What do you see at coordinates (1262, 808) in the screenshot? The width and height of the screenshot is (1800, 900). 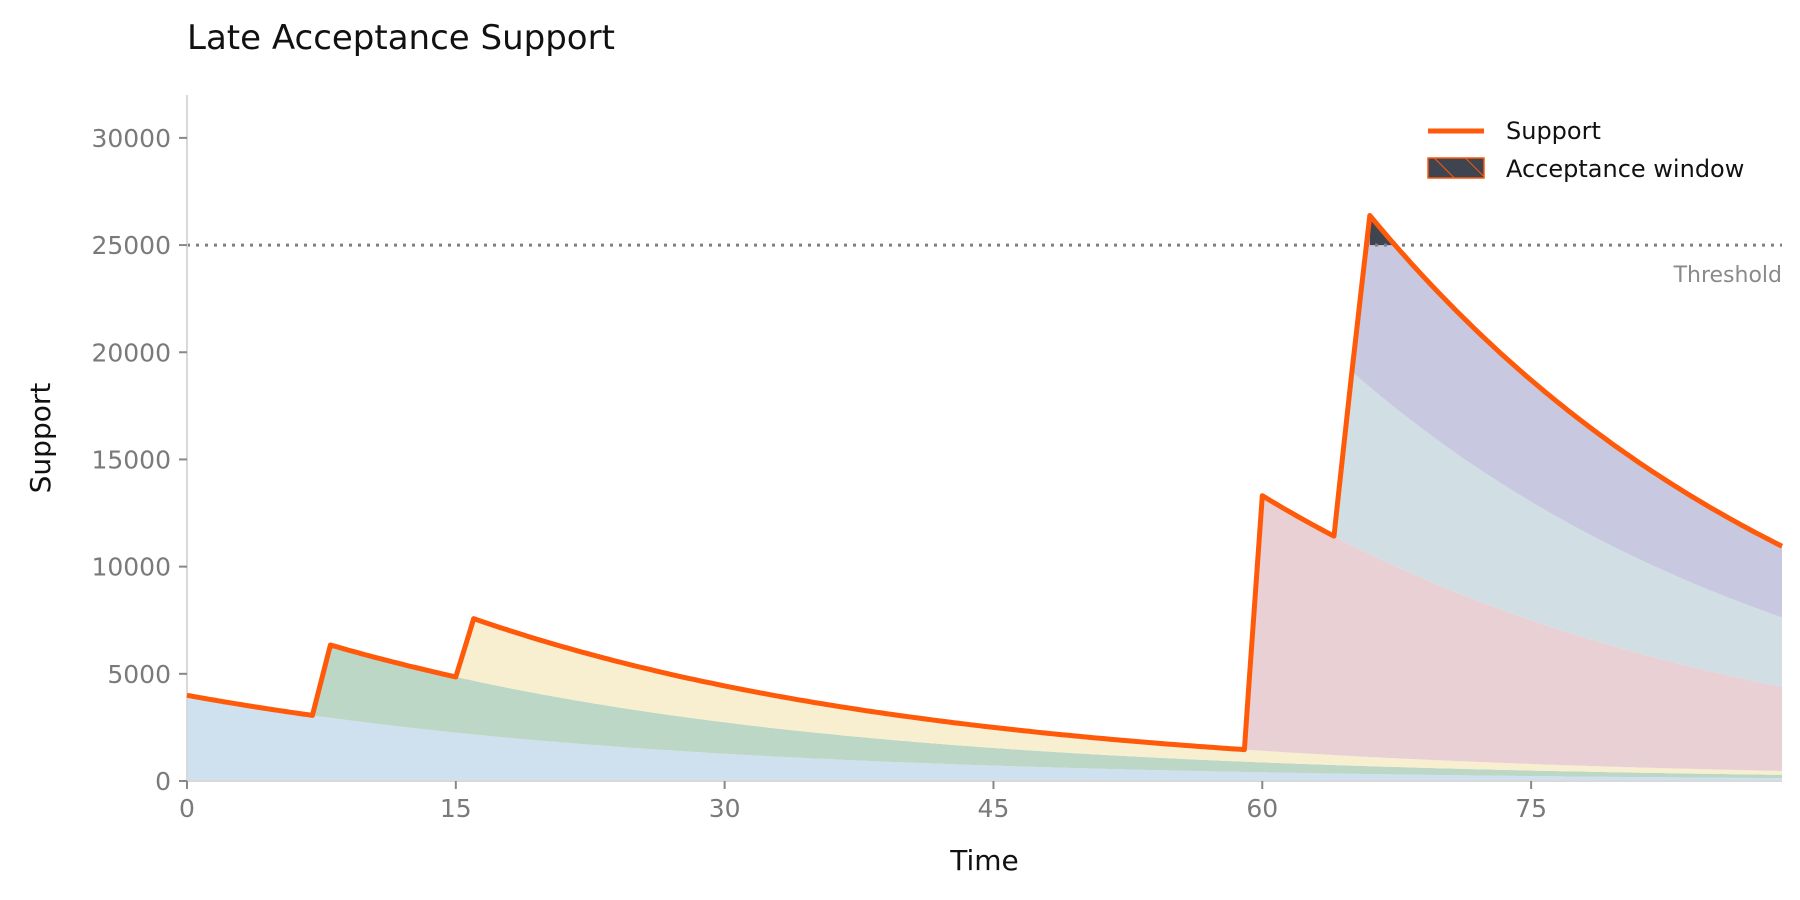 I see `x-tick-label: 60` at bounding box center [1262, 808].